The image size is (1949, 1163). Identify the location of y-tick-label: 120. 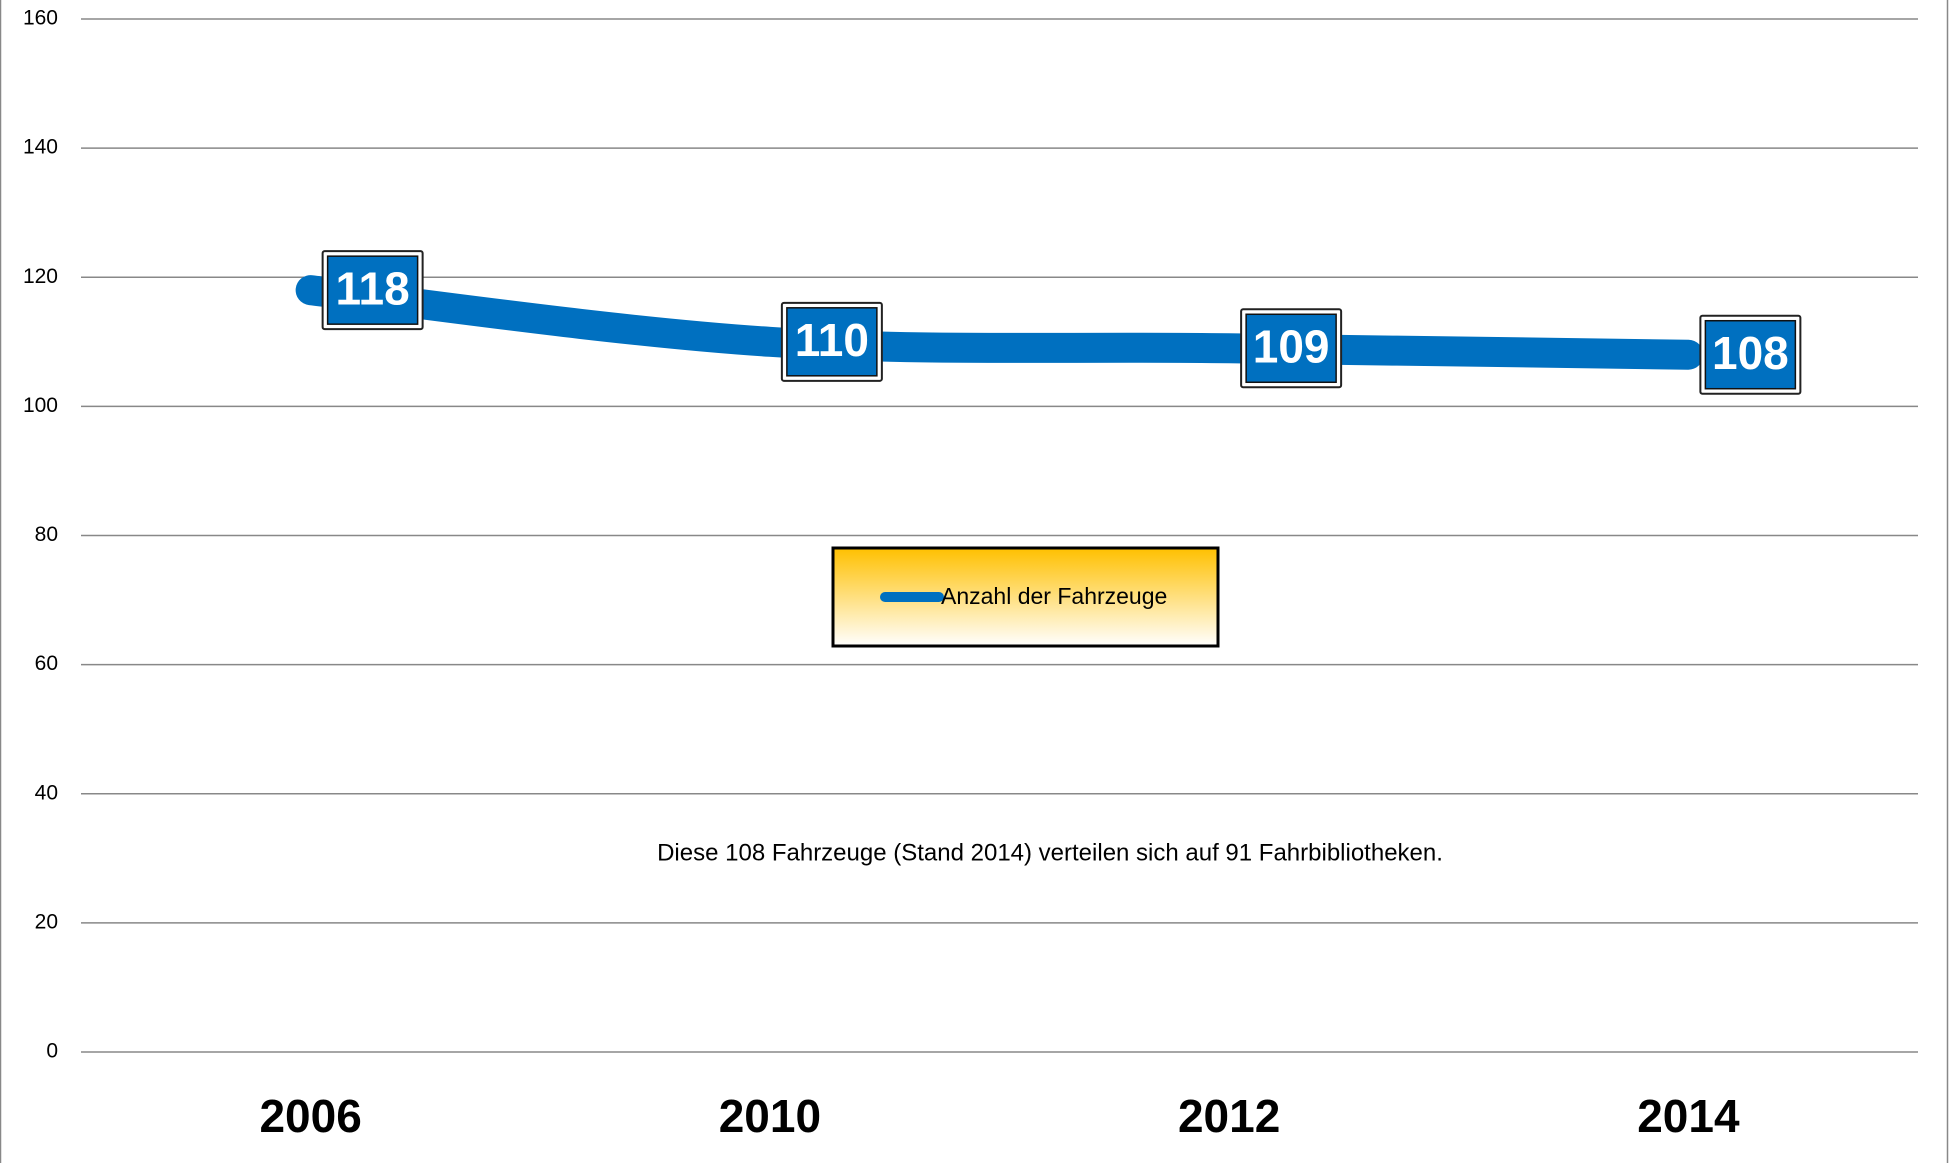
(40, 276).